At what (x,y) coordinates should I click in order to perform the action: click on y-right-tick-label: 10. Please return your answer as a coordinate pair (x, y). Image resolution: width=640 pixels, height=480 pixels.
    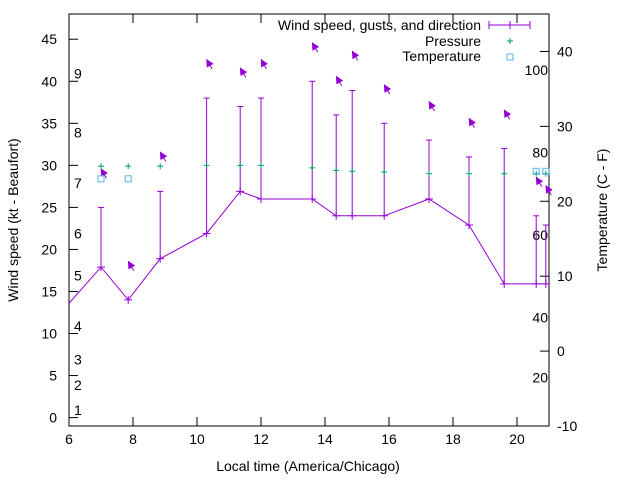
    Looking at the image, I should click on (565, 276).